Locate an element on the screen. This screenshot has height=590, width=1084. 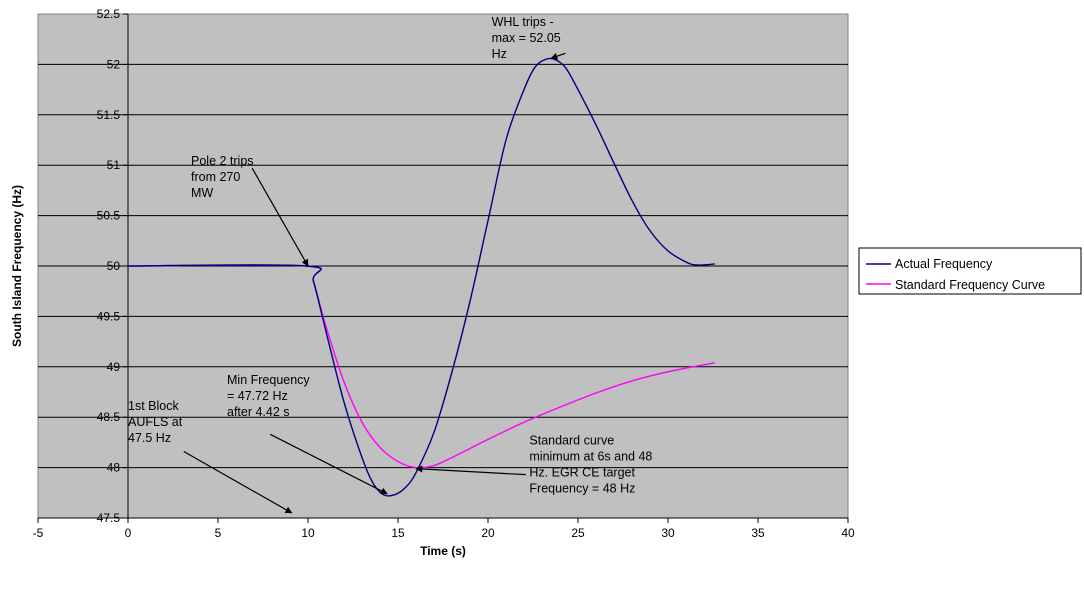
annotation-line: AUFLS at is located at coordinates (155, 422).